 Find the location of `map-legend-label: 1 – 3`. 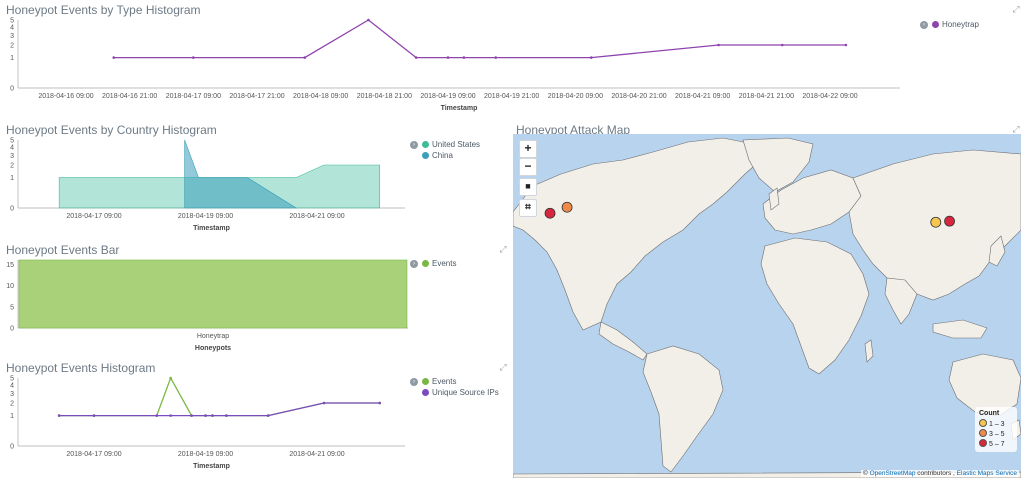

map-legend-label: 1 – 3 is located at coordinates (997, 424).